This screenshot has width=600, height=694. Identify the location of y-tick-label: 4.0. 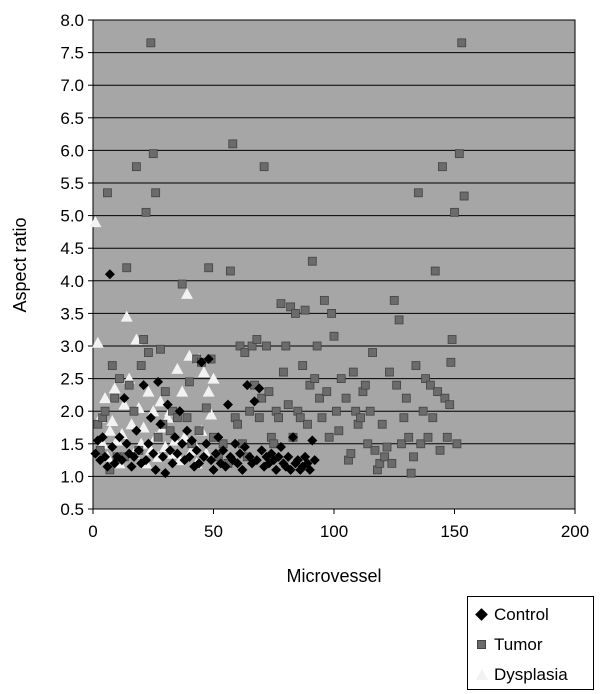
(72, 281).